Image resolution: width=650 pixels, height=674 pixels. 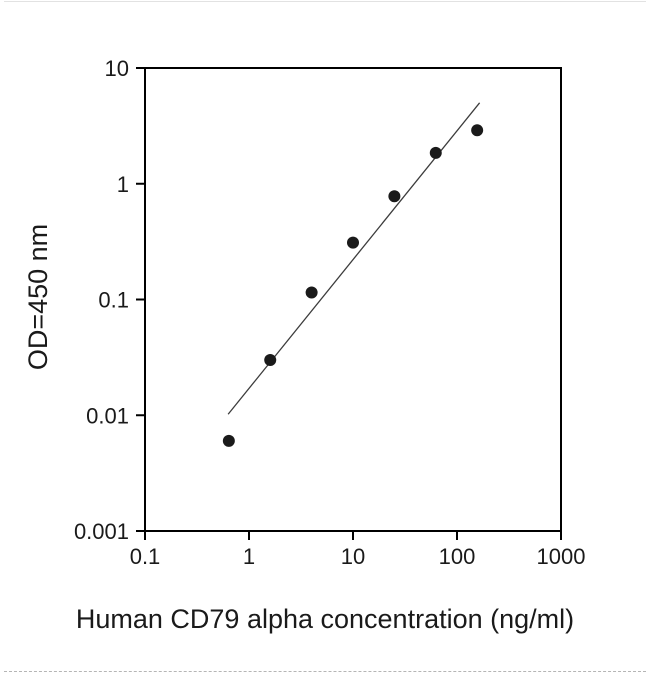 I want to click on x-tick-label: 100, so click(x=457, y=556).